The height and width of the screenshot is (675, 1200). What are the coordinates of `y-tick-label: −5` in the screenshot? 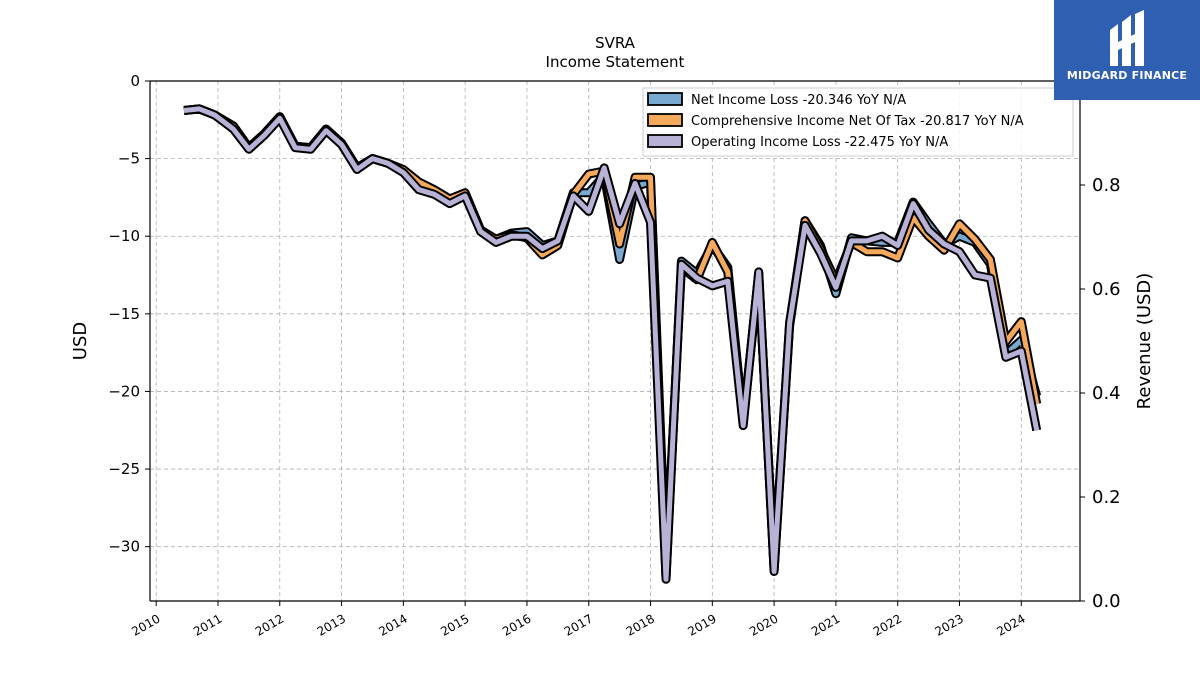 It's located at (129, 159).